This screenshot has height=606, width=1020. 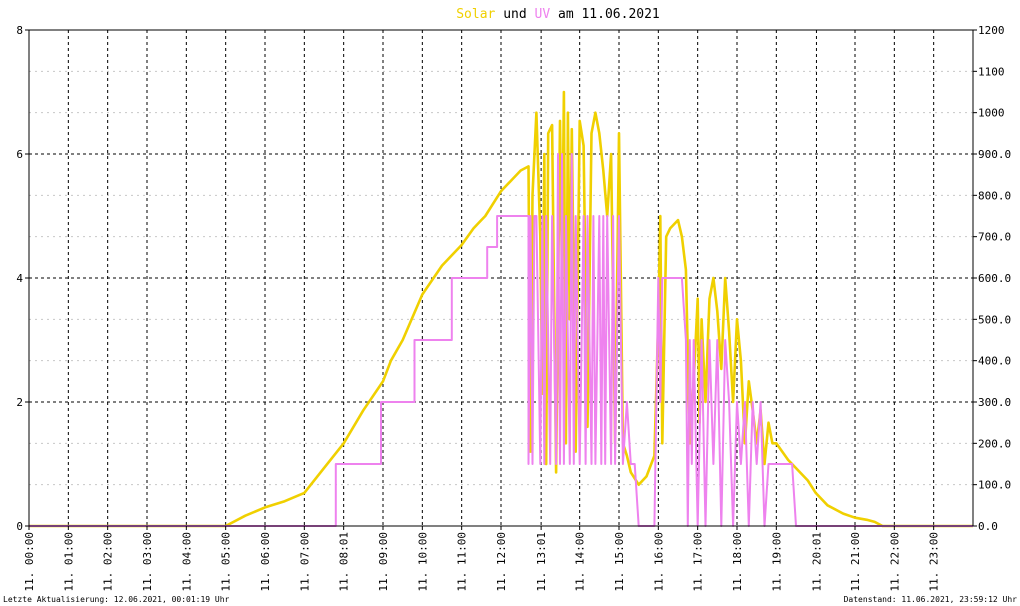 I want to click on x-tick-label: 11. 08:01, so click(x=344, y=562).